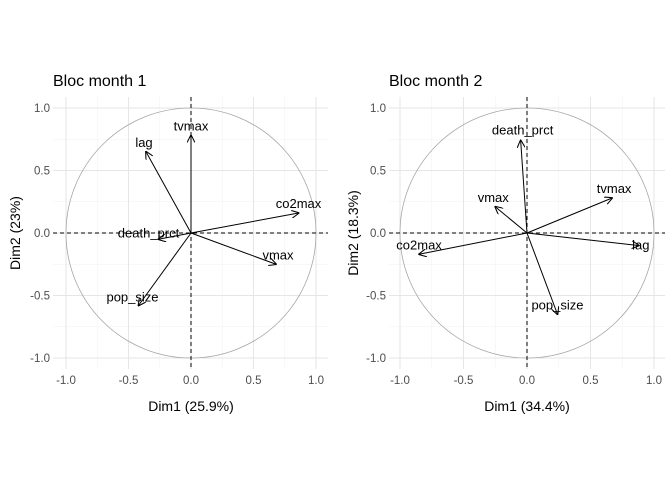 This screenshot has height=480, width=672. Describe the element at coordinates (99, 81) in the screenshot. I see `chart-title: Bloc month 1` at that location.